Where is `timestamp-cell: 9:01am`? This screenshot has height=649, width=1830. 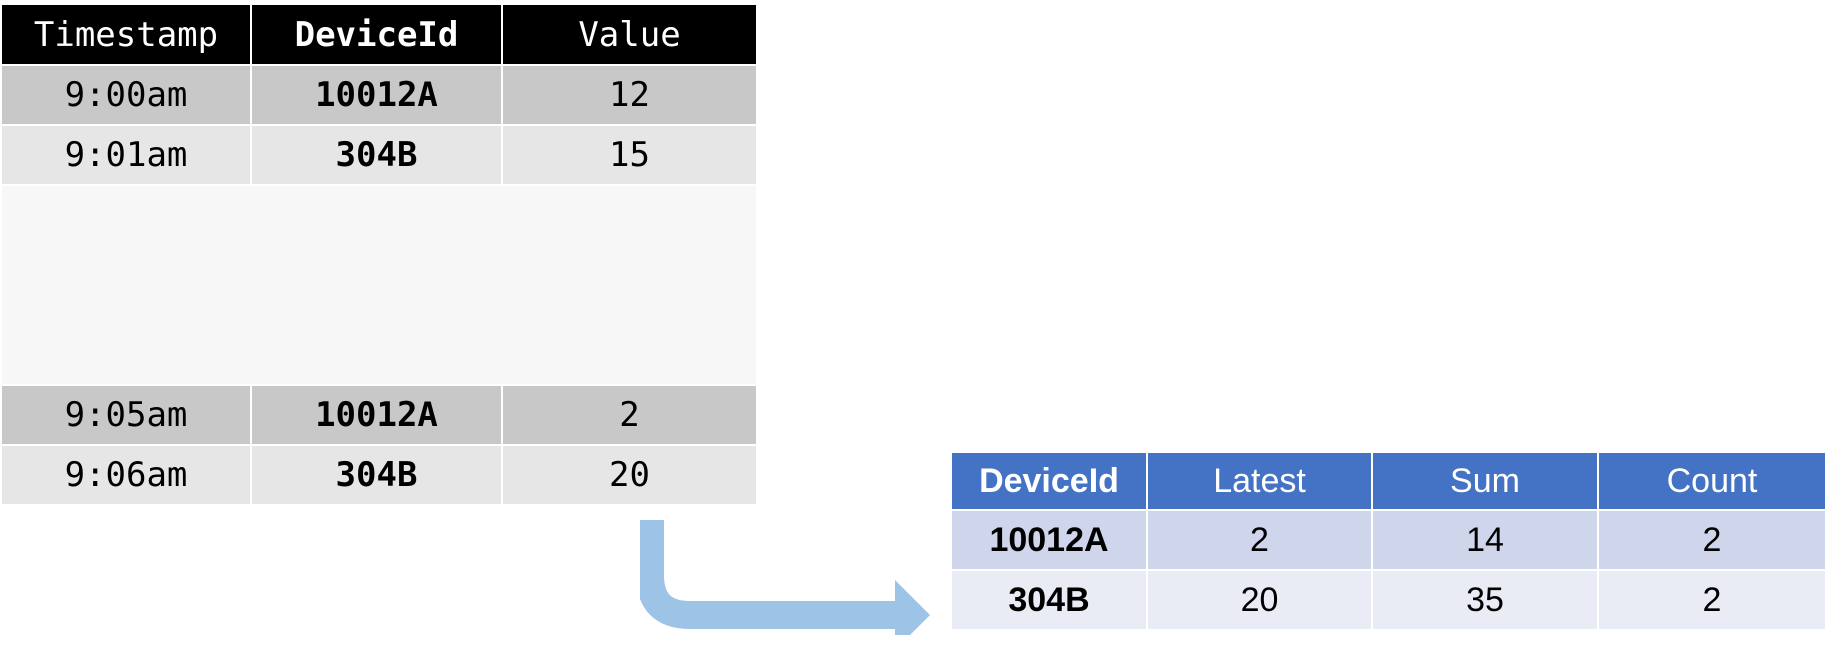 timestamp-cell: 9:01am is located at coordinates (127, 156).